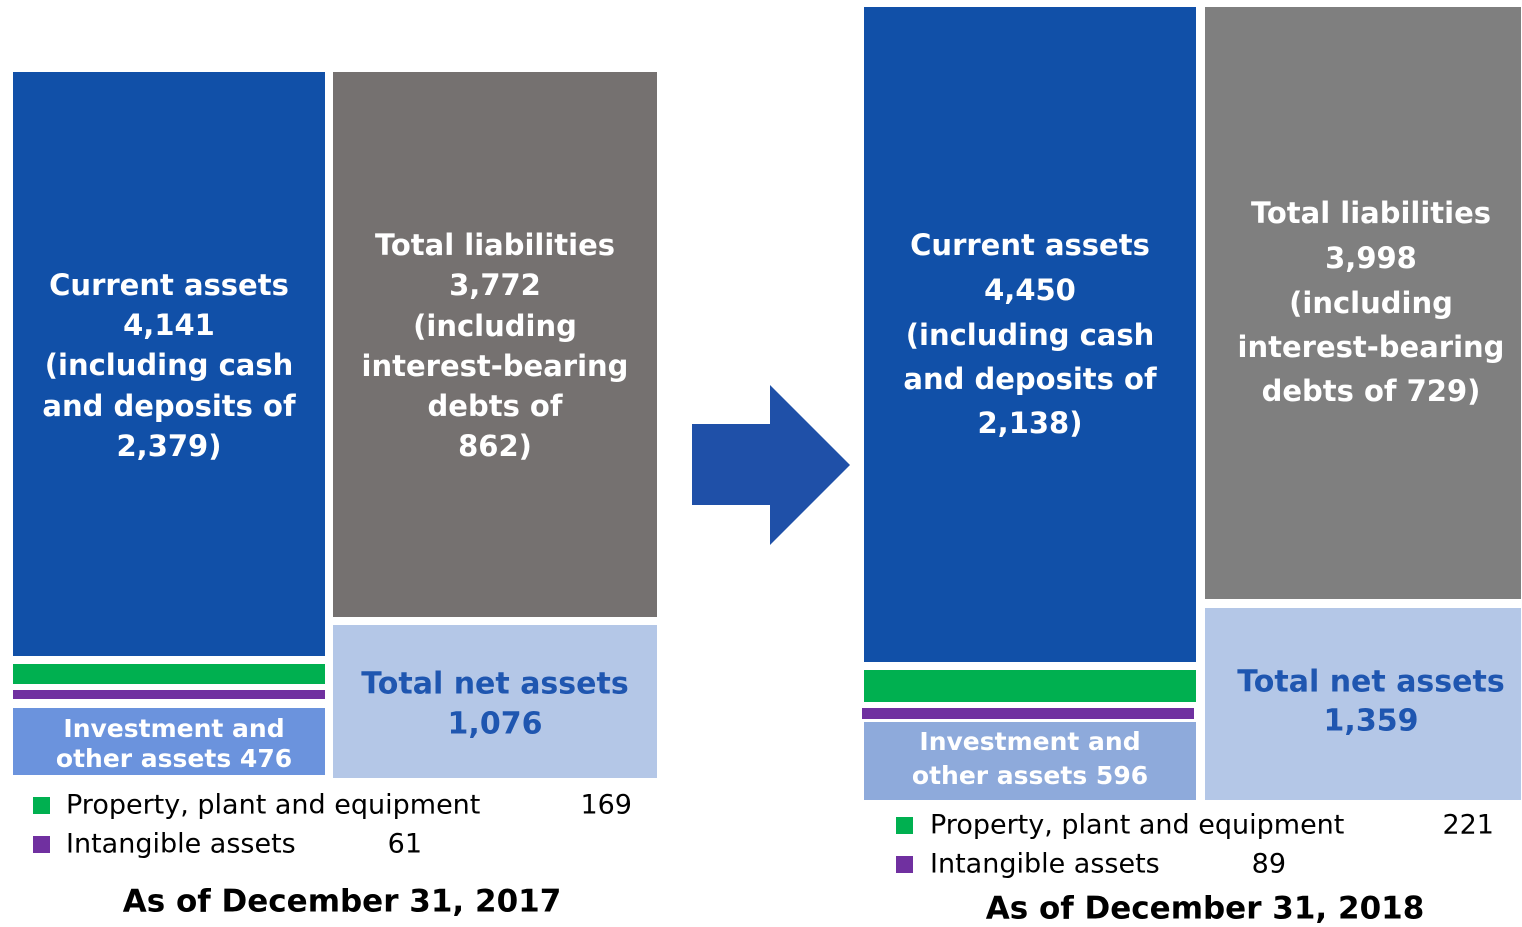  I want to click on current-assets-label: 2,138), so click(1030, 423).